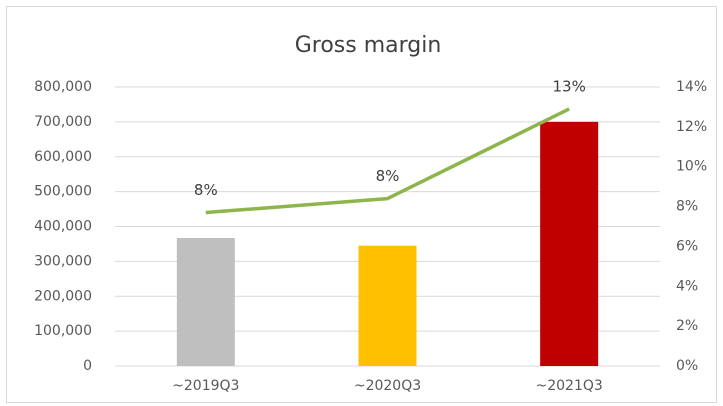 The image size is (723, 406). What do you see at coordinates (63, 331) in the screenshot?
I see `y-tick-label: 100,000` at bounding box center [63, 331].